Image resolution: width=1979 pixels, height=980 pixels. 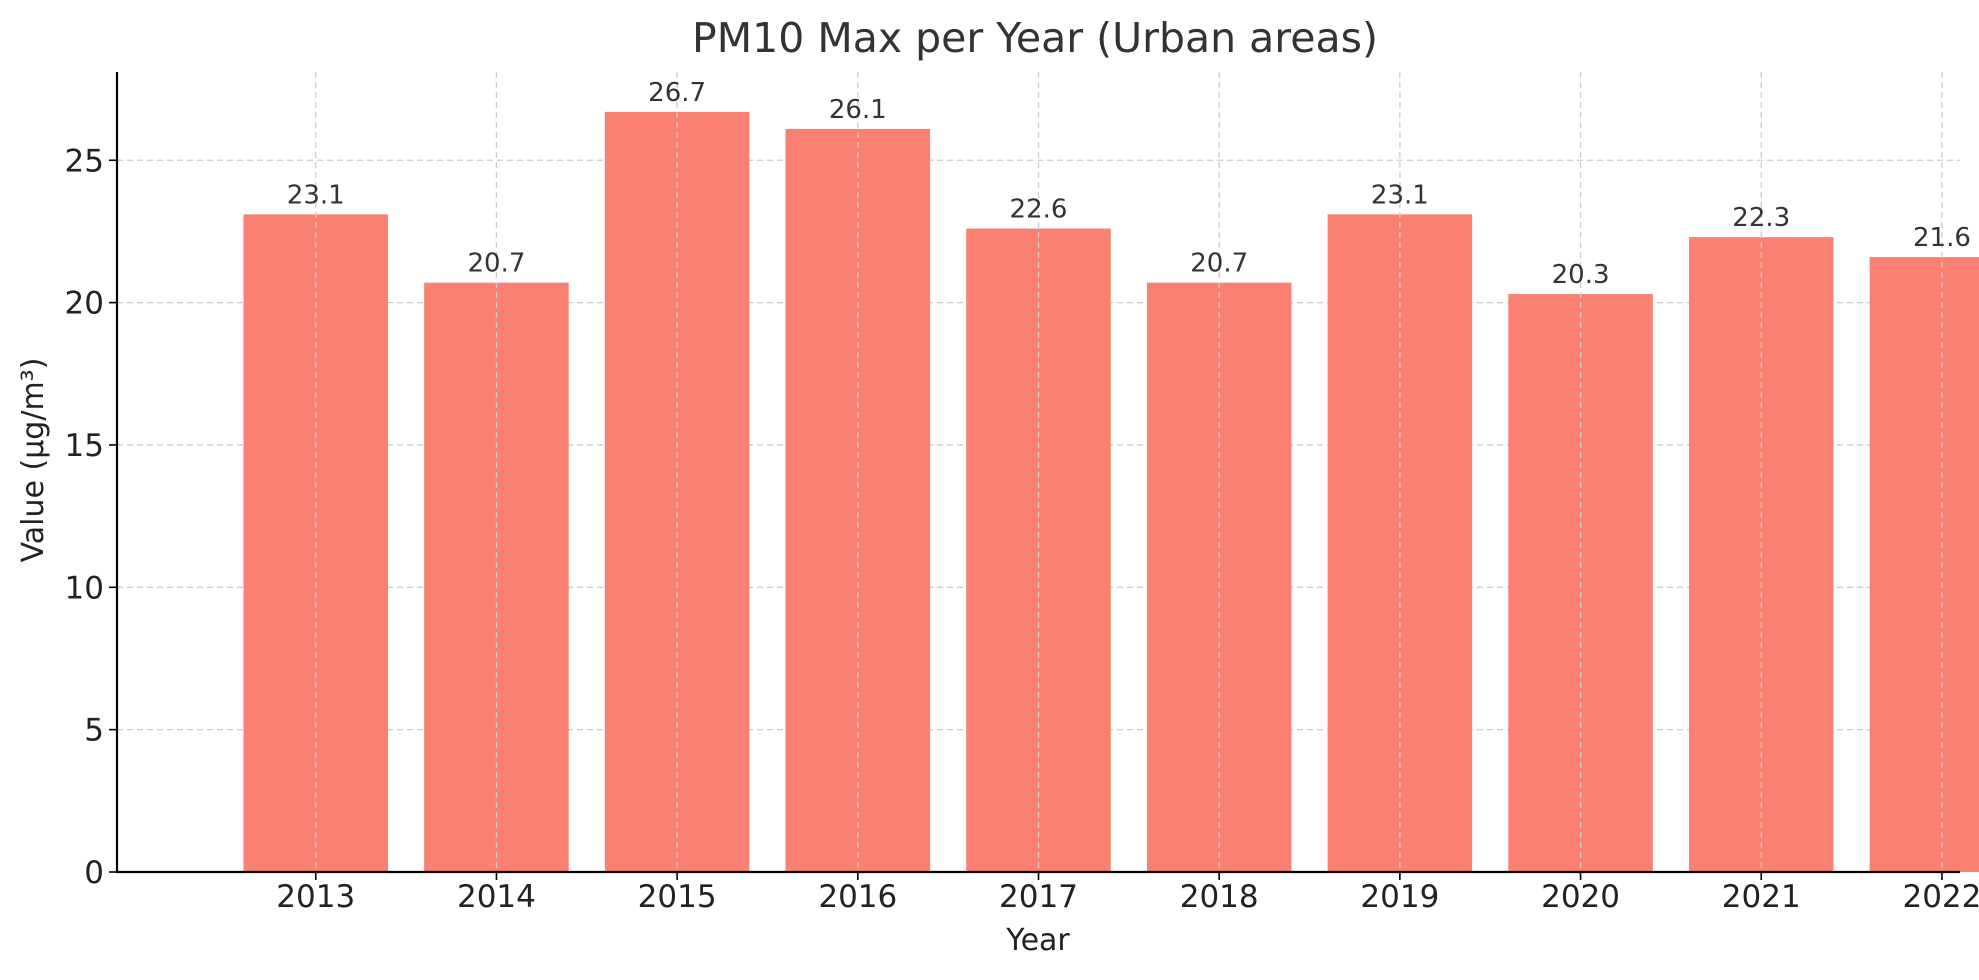 What do you see at coordinates (496, 897) in the screenshot?
I see `x-tick-label: 2014` at bounding box center [496, 897].